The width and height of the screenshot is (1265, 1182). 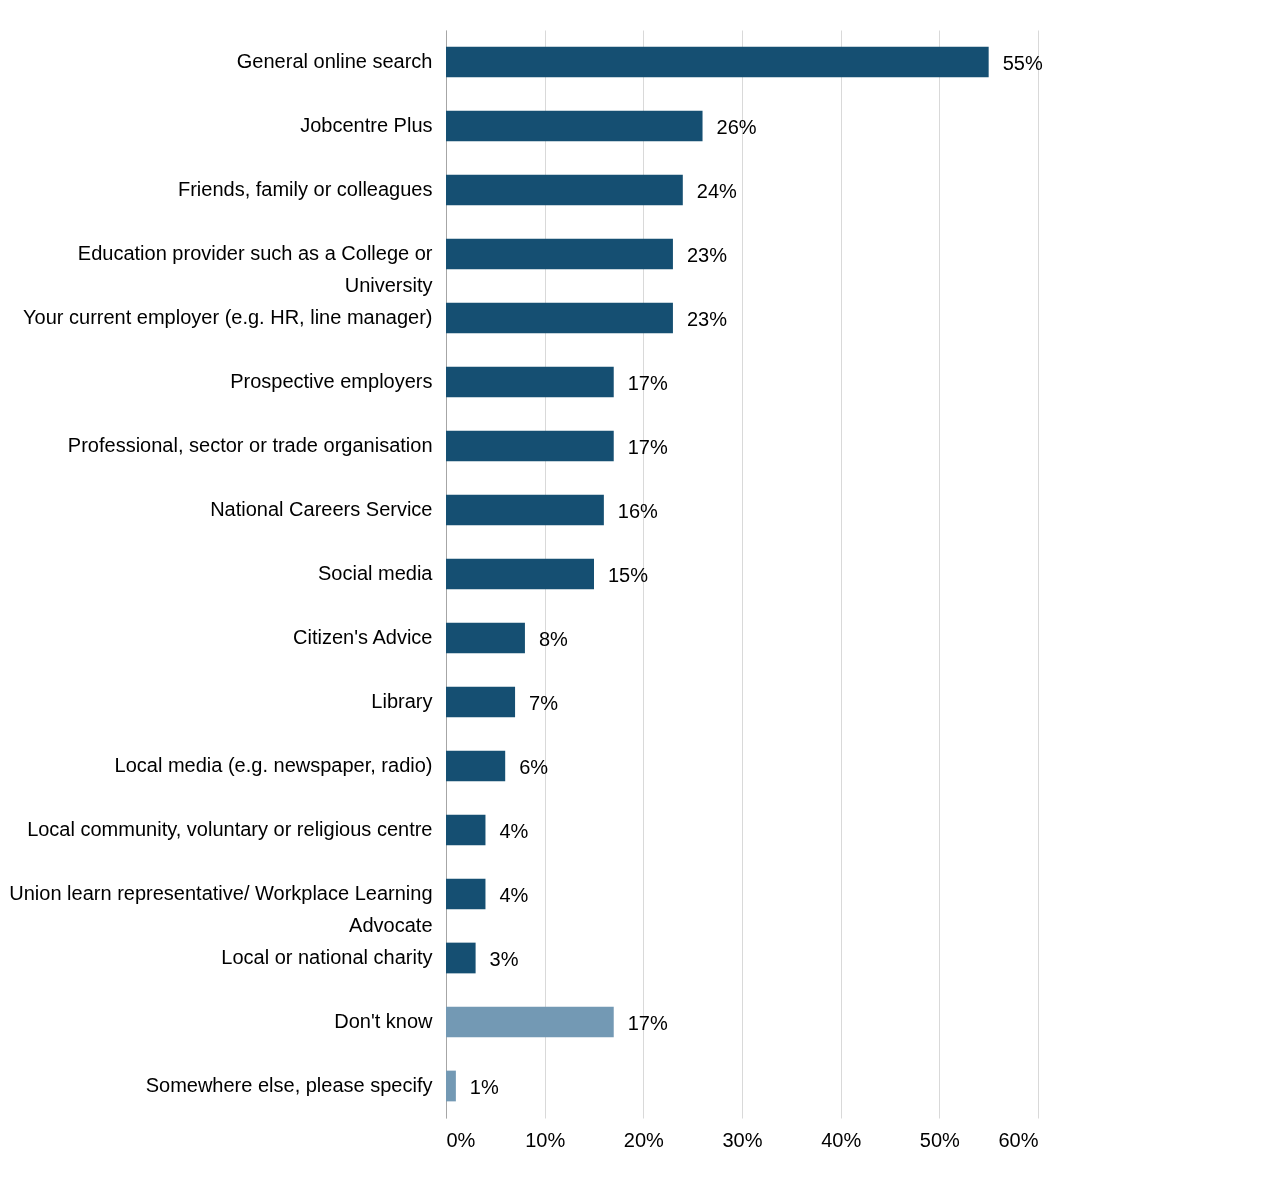 What do you see at coordinates (366, 125) in the screenshot?
I see `y-tick-label: Jobcentre Plus` at bounding box center [366, 125].